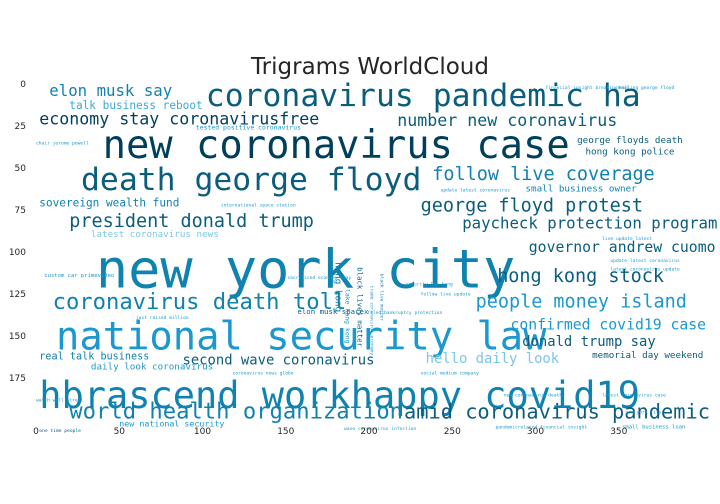  Describe the element at coordinates (17, 253) in the screenshot. I see `y-tick-label: 100` at that location.